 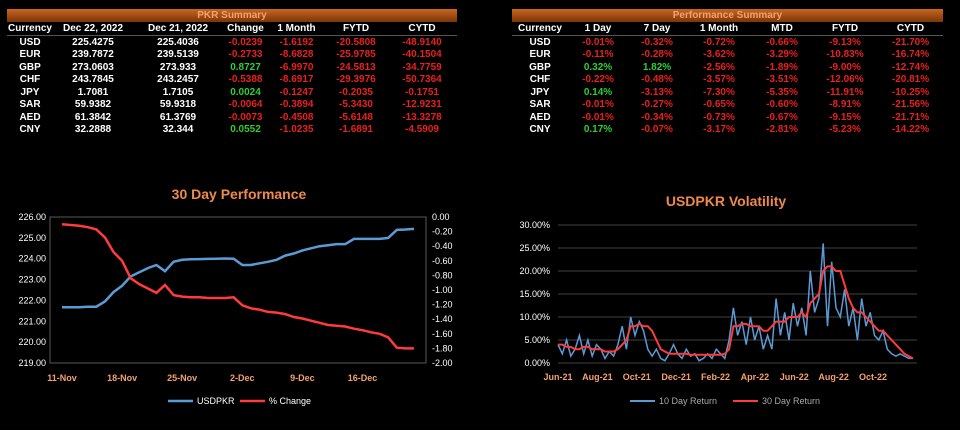 What do you see at coordinates (302, 378) in the screenshot?
I see `x-tick-label: 9-Dec` at bounding box center [302, 378].